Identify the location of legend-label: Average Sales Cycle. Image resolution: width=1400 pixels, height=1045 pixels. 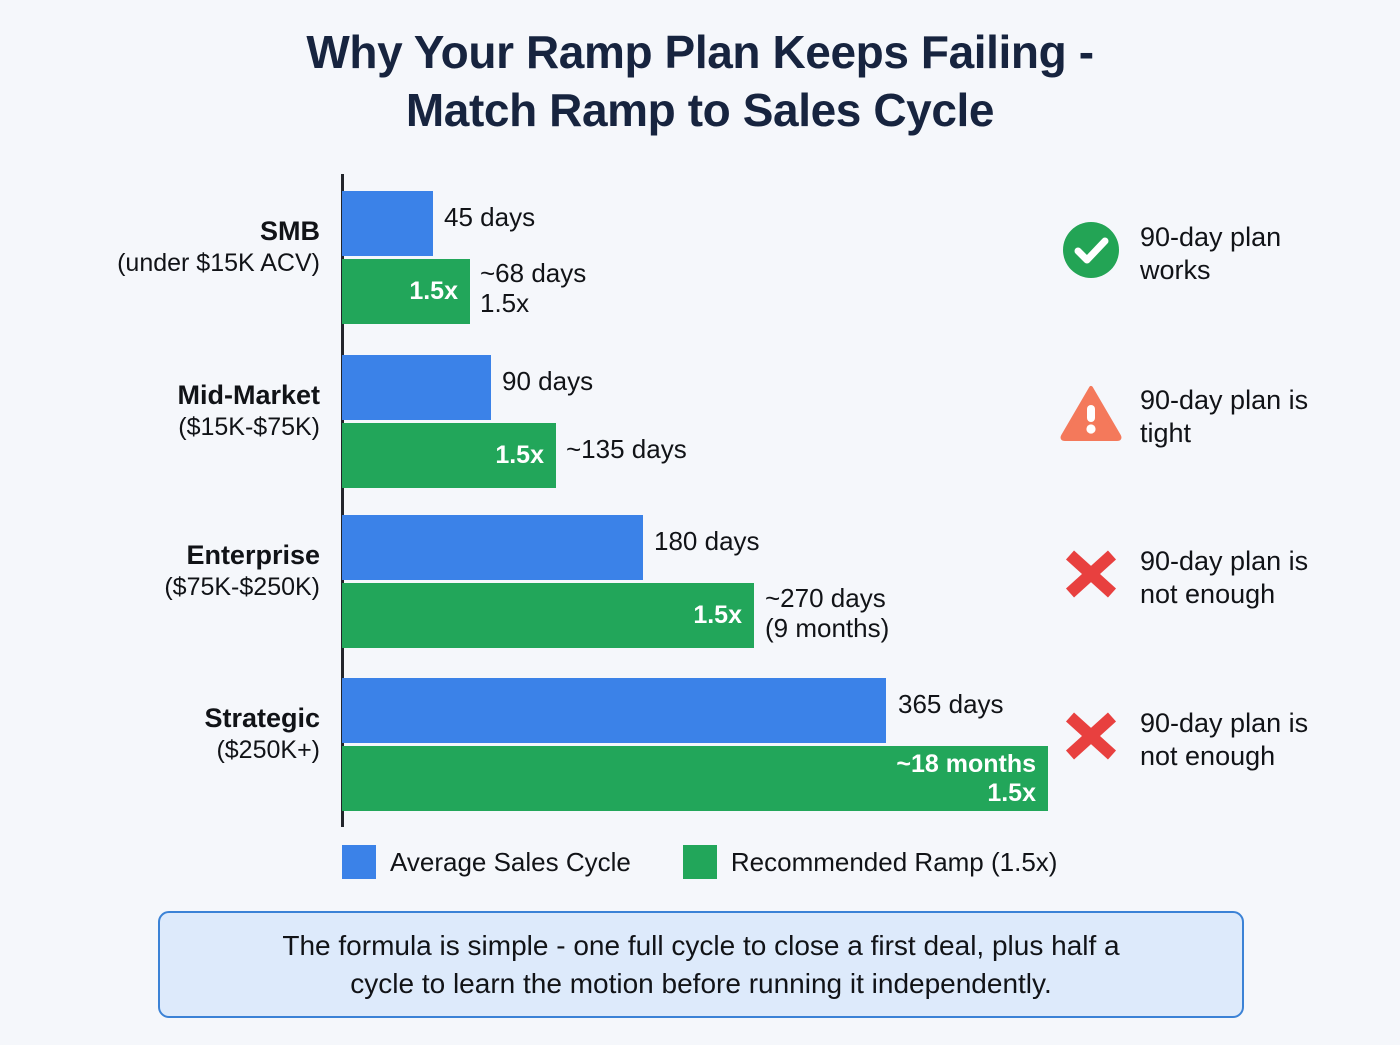
(510, 861).